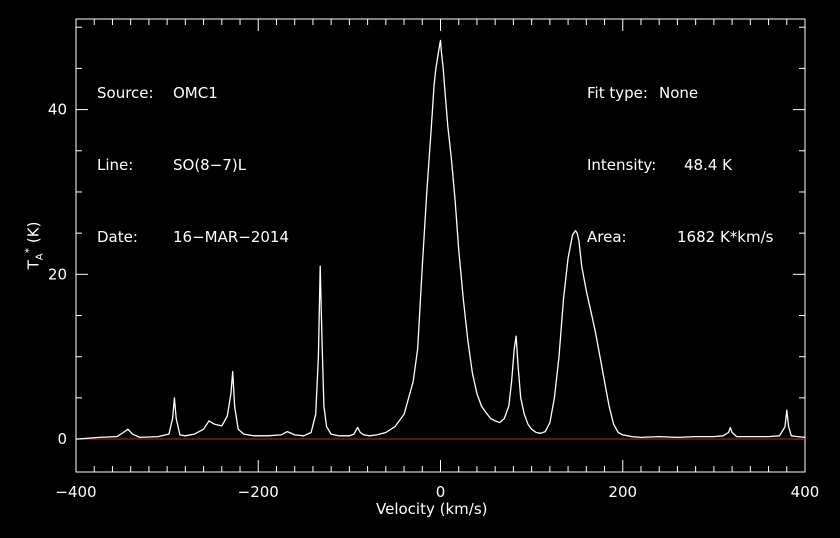 This screenshot has width=840, height=538. What do you see at coordinates (125, 93) in the screenshot?
I see `source-label: Source:` at bounding box center [125, 93].